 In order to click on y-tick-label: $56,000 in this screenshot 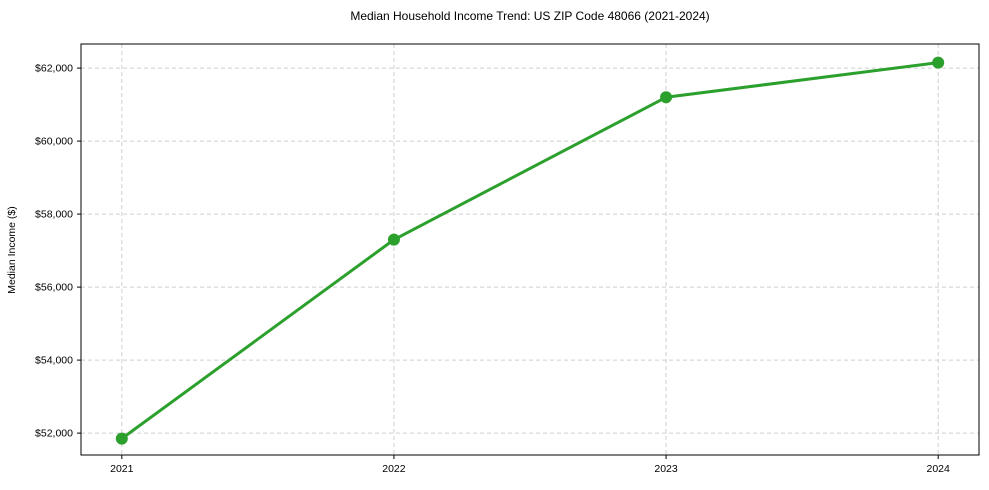, I will do `click(54, 288)`.